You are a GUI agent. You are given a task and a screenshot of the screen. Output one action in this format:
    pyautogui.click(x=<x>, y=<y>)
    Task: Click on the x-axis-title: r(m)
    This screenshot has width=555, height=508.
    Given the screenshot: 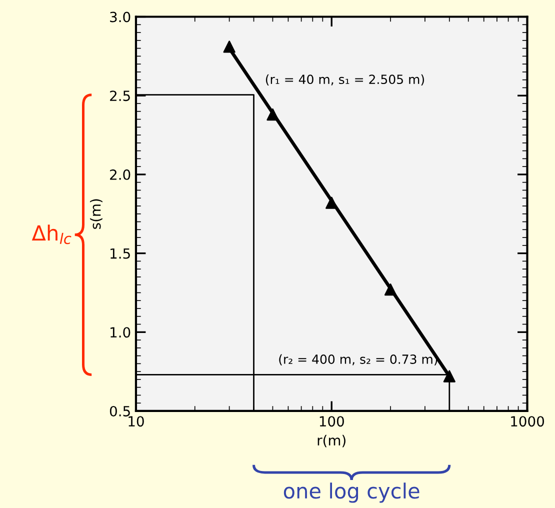 What is the action you would take?
    pyautogui.click(x=332, y=441)
    